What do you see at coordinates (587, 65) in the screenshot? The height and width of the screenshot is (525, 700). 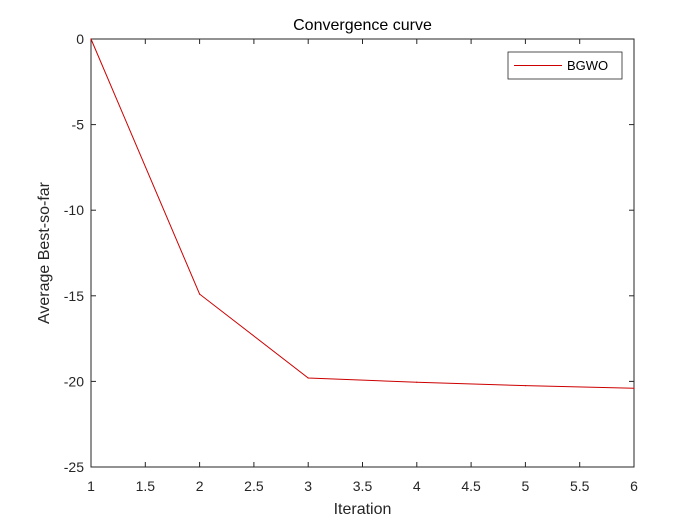 I see `legend-label-bgwo: BGWO` at bounding box center [587, 65].